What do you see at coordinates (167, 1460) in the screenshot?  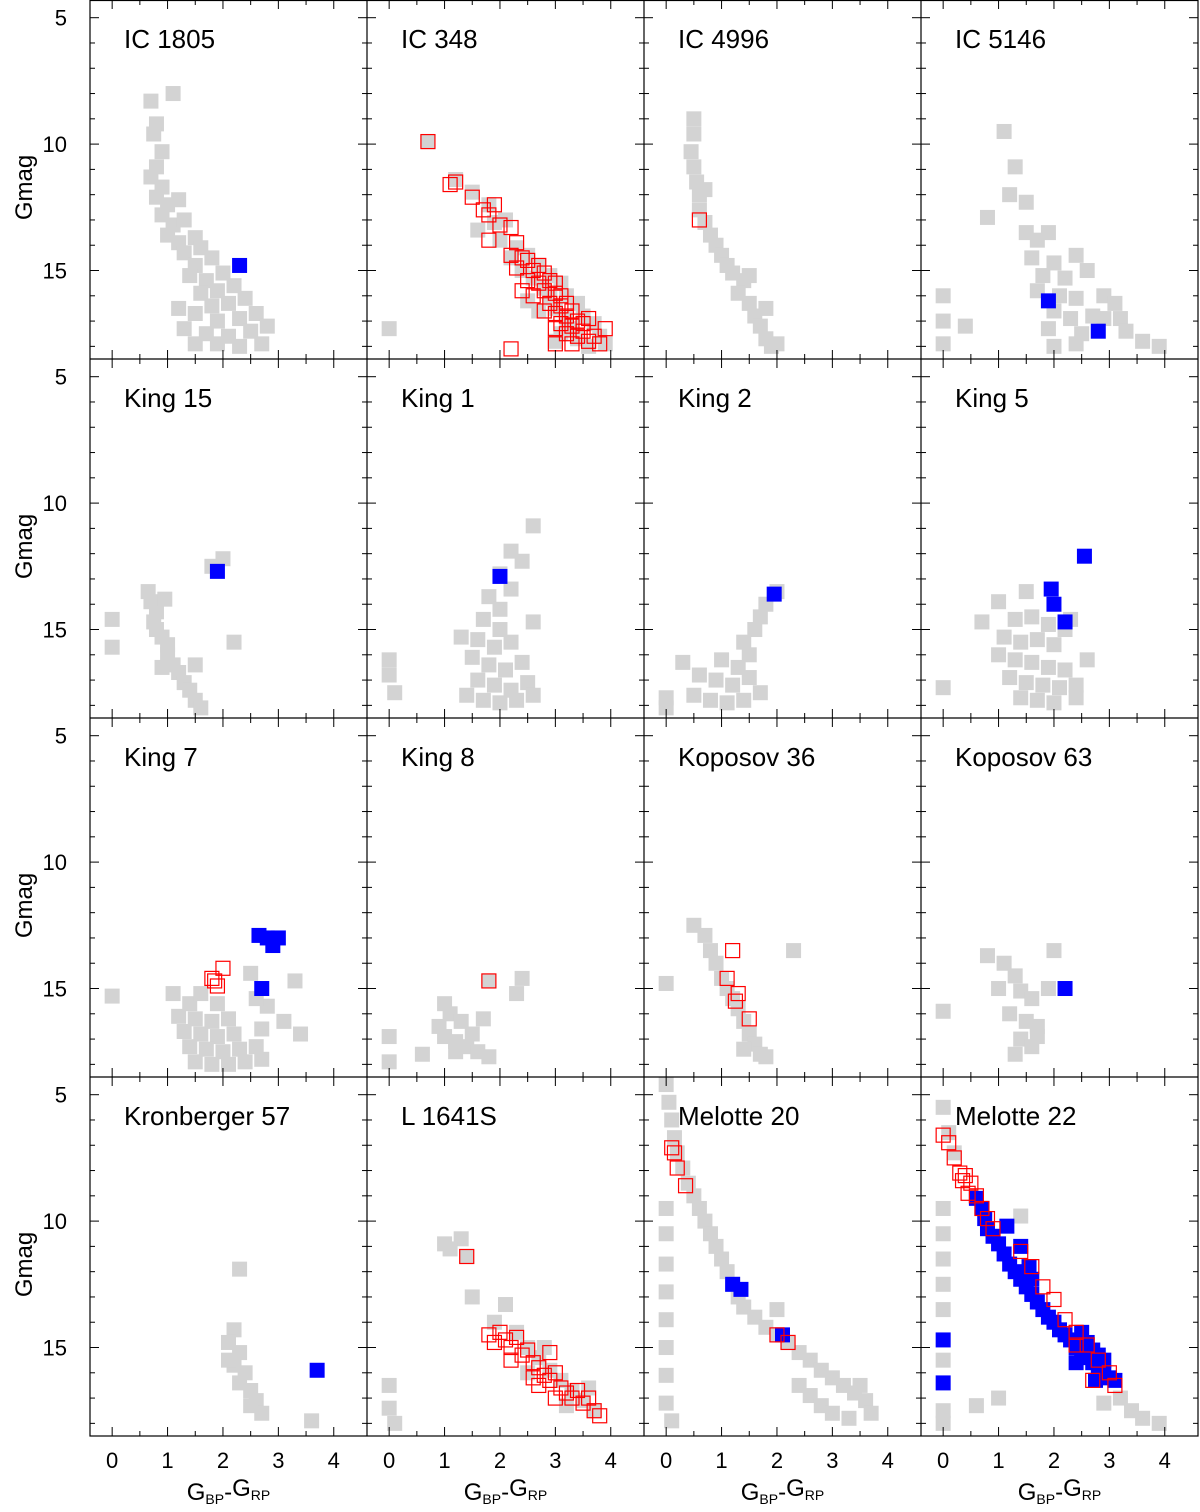 I see `x-tick-label: 1` at bounding box center [167, 1460].